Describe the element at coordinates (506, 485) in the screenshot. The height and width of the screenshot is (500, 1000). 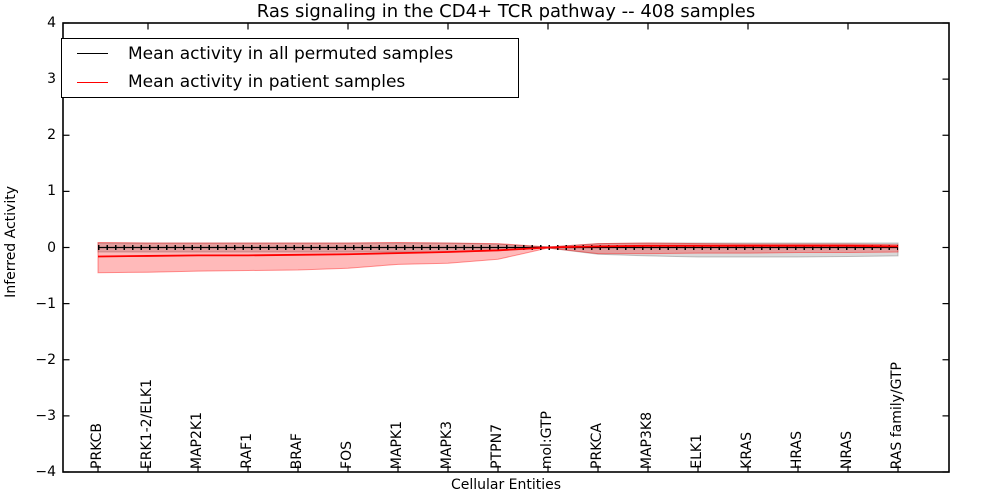
I see `x-axis-label: Cellular Entities` at that location.